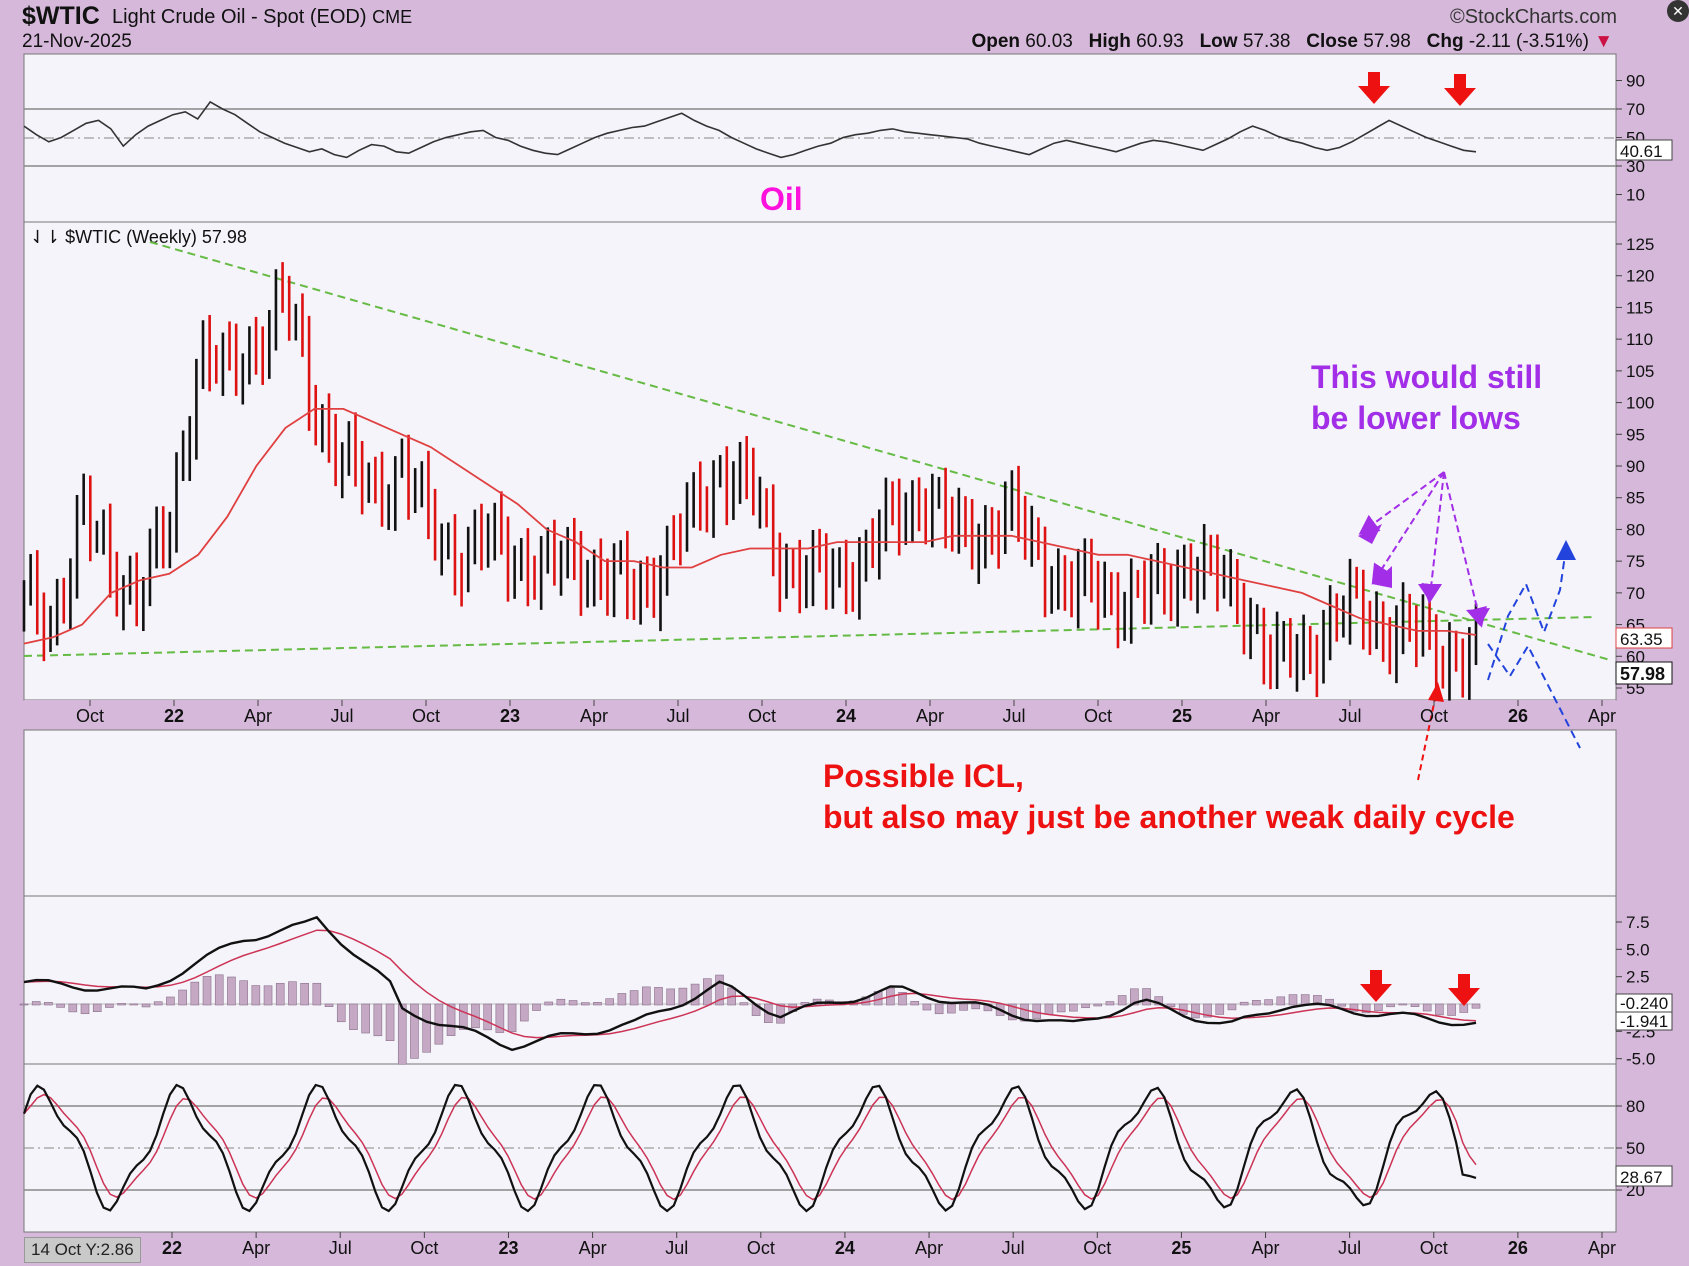 This screenshot has height=1266, width=1689. Describe the element at coordinates (1635, 593) in the screenshot. I see `price-tick-label: 70` at that location.